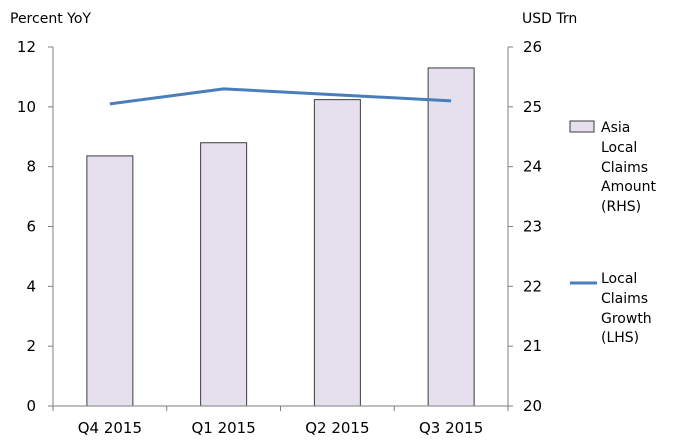 The height and width of the screenshot is (440, 674). I want to click on legend-label-bar: Asia Local Claims Amount (RHS), so click(630, 167).